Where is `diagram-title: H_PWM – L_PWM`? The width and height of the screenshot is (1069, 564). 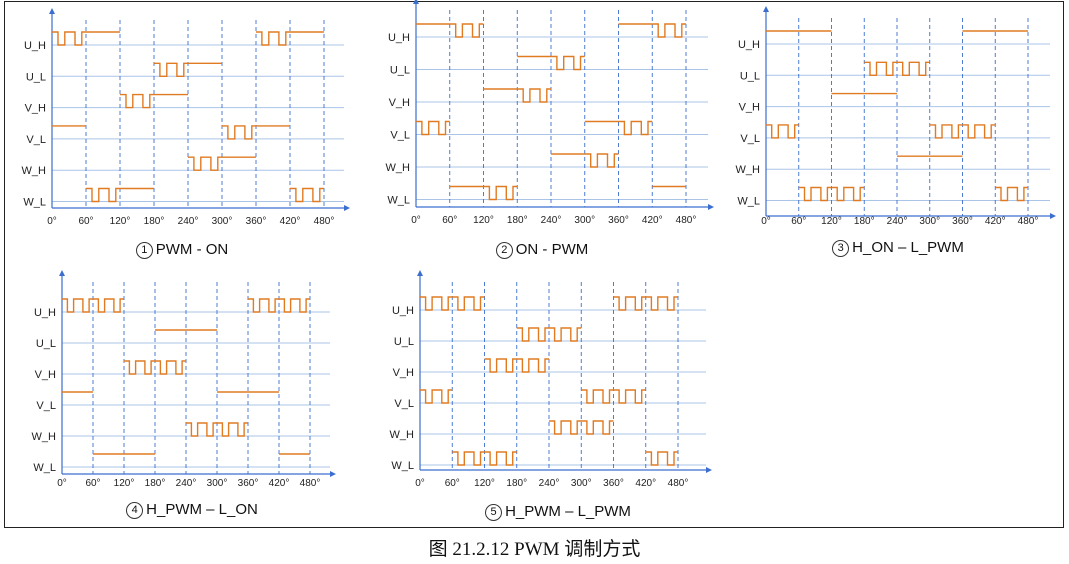
diagram-title: H_PWM – L_PWM is located at coordinates (568, 511).